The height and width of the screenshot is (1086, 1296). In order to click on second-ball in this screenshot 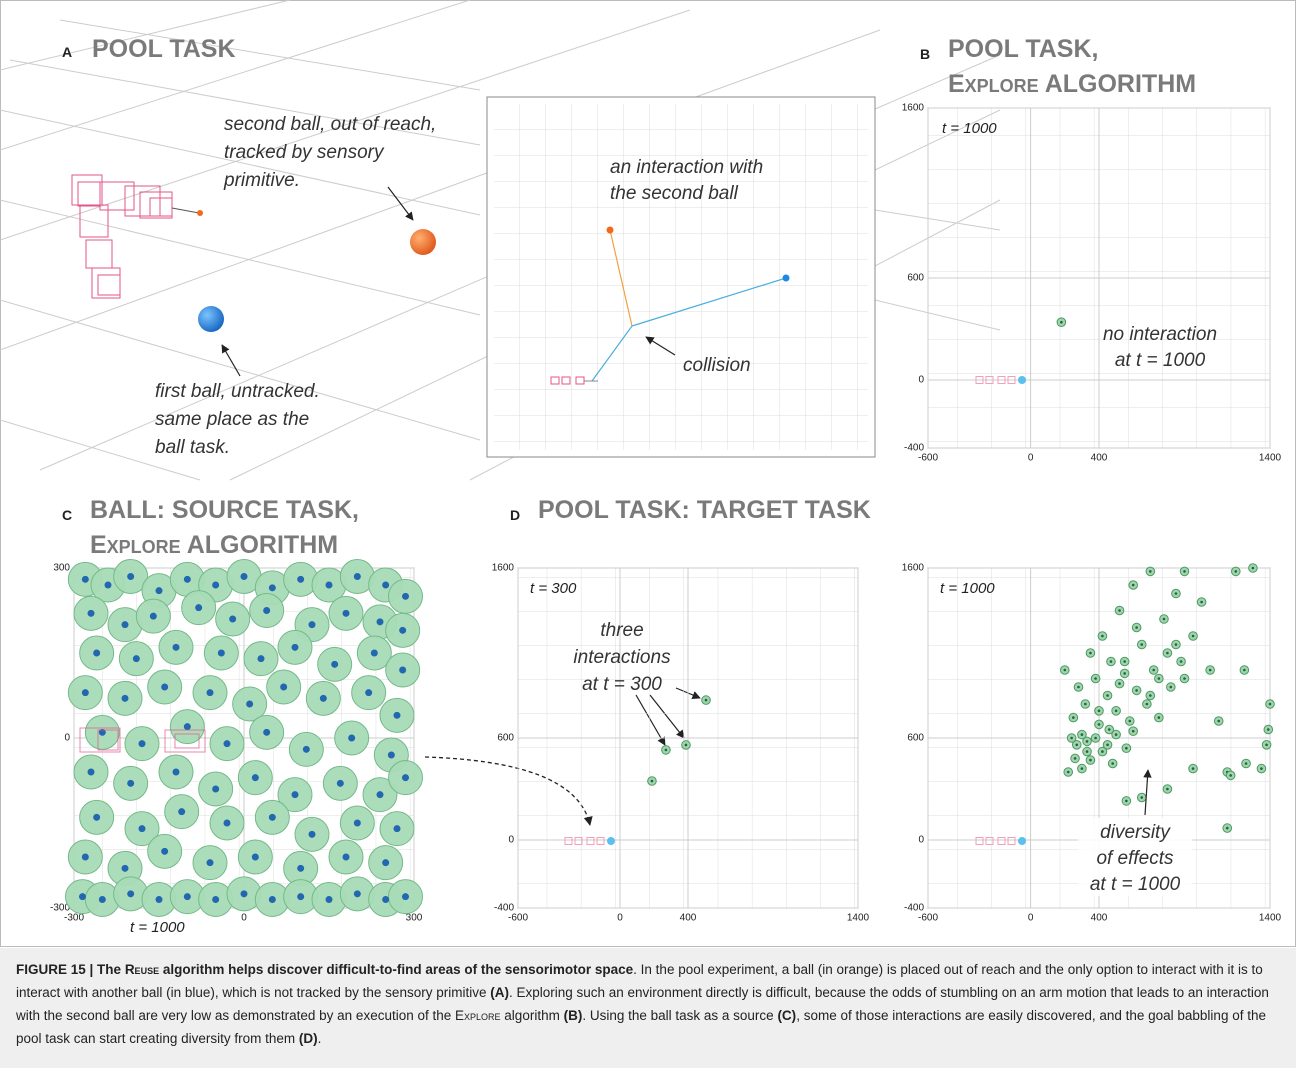, I will do `click(423, 242)`.